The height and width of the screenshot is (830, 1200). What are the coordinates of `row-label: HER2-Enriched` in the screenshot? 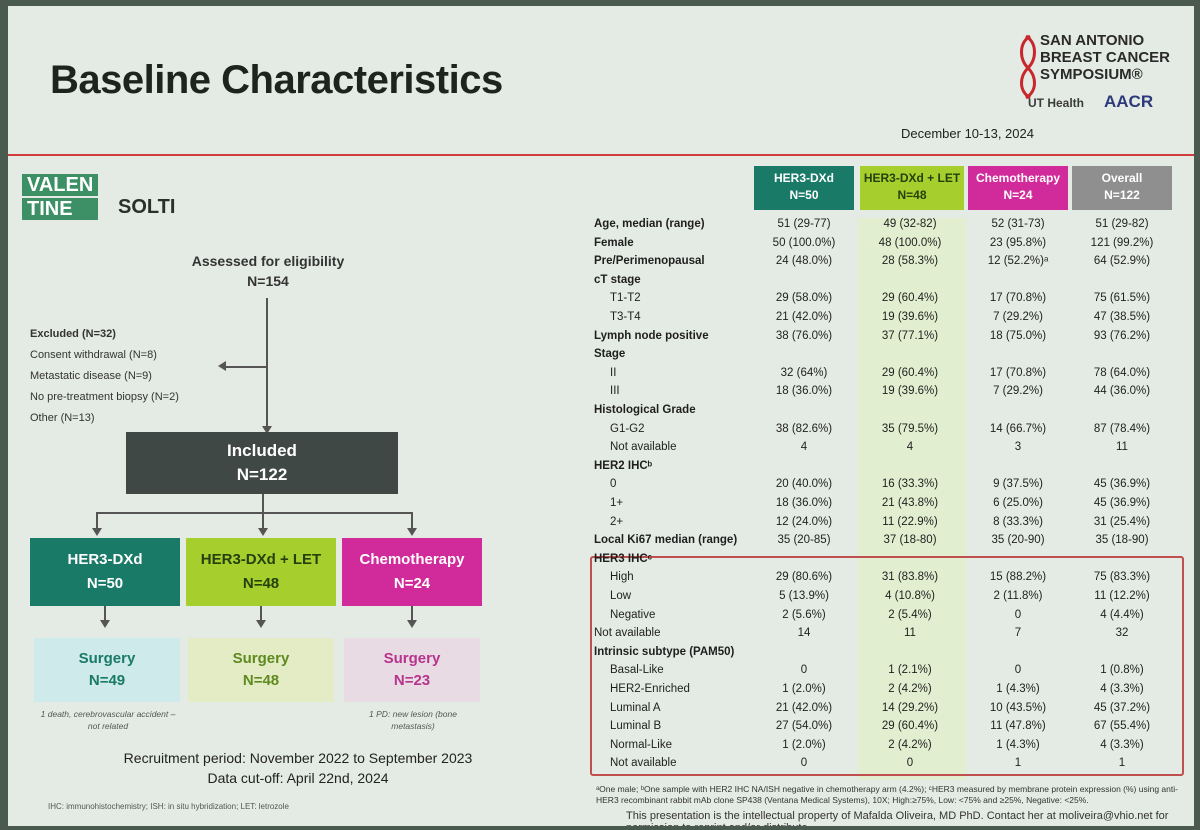 It's located at (650, 689).